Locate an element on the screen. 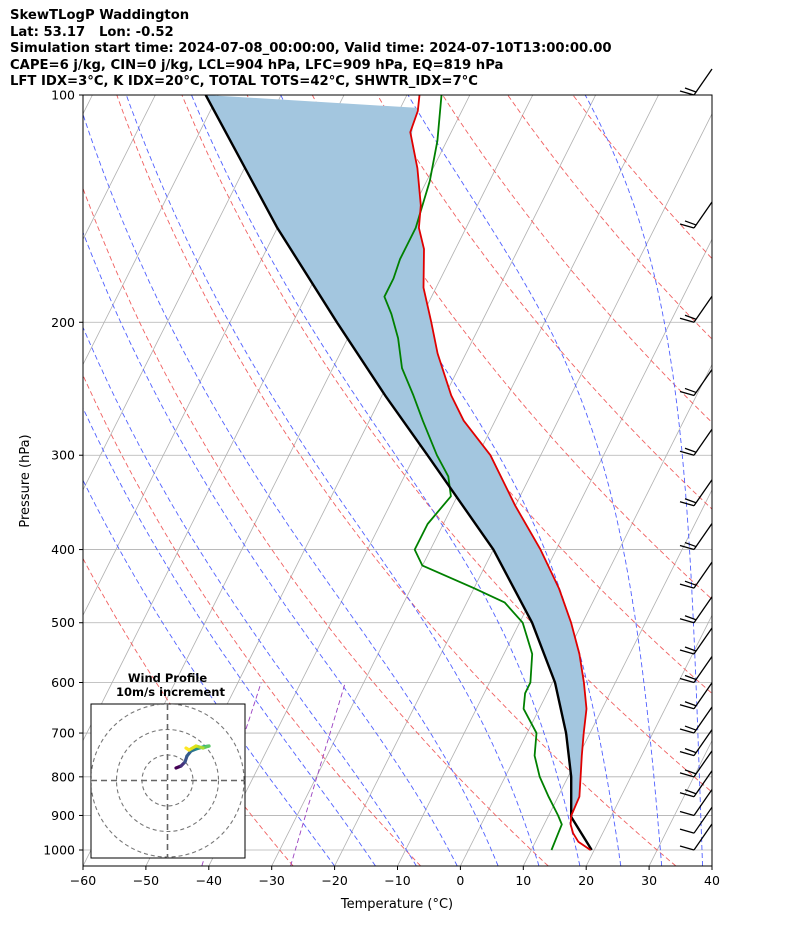 The image size is (794, 937). x-tick-label: 10 is located at coordinates (523, 880).